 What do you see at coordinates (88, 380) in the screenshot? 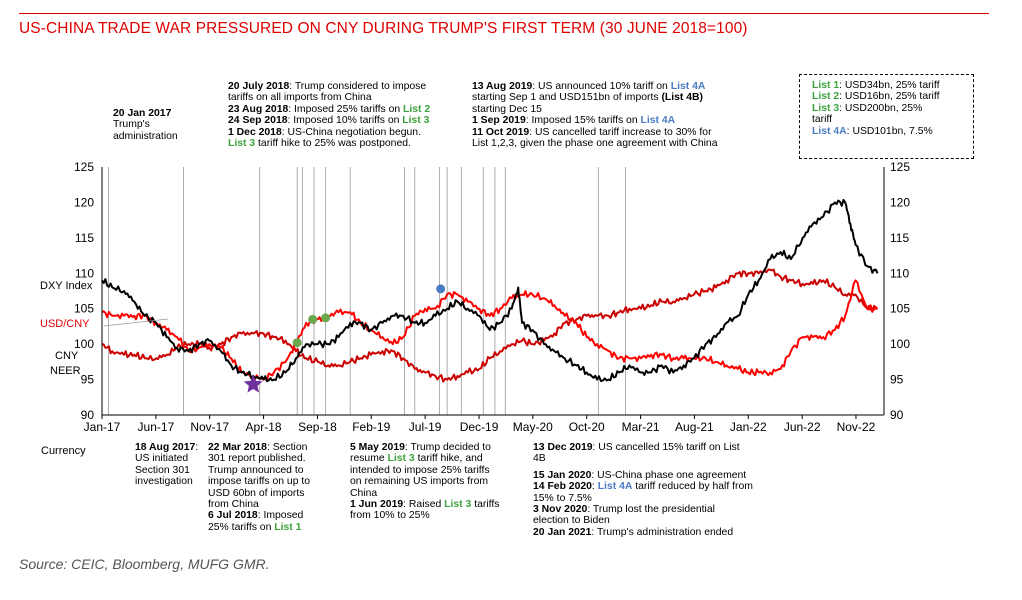
I see `y-tick-label-left: 95` at bounding box center [88, 380].